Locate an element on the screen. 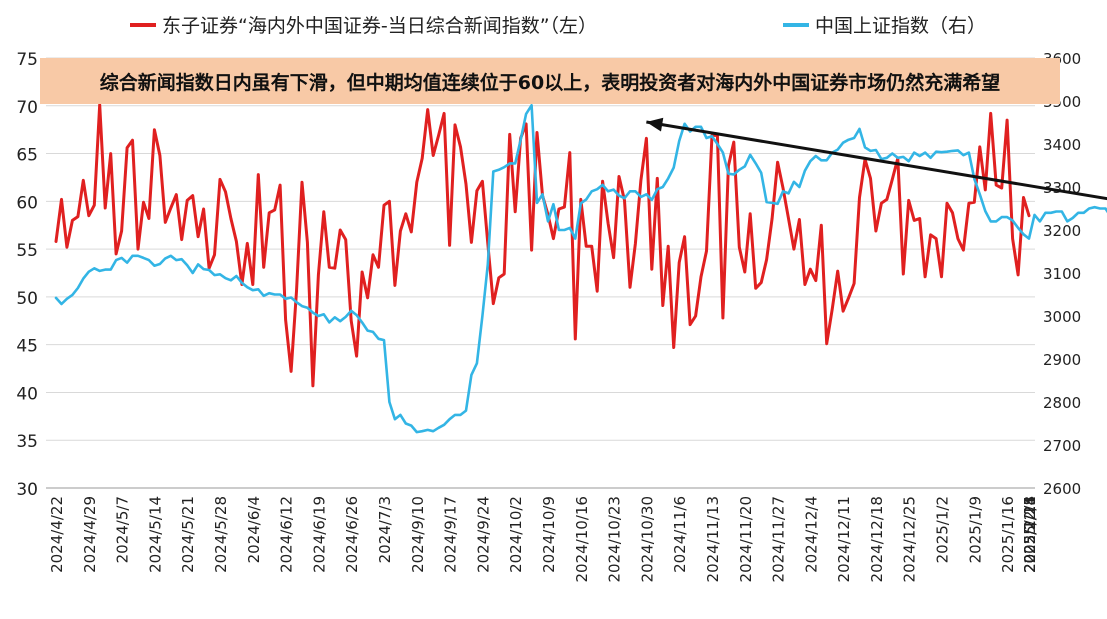 The height and width of the screenshot is (619, 1107). x-tick-label: 2024/6/19 is located at coordinates (319, 534).